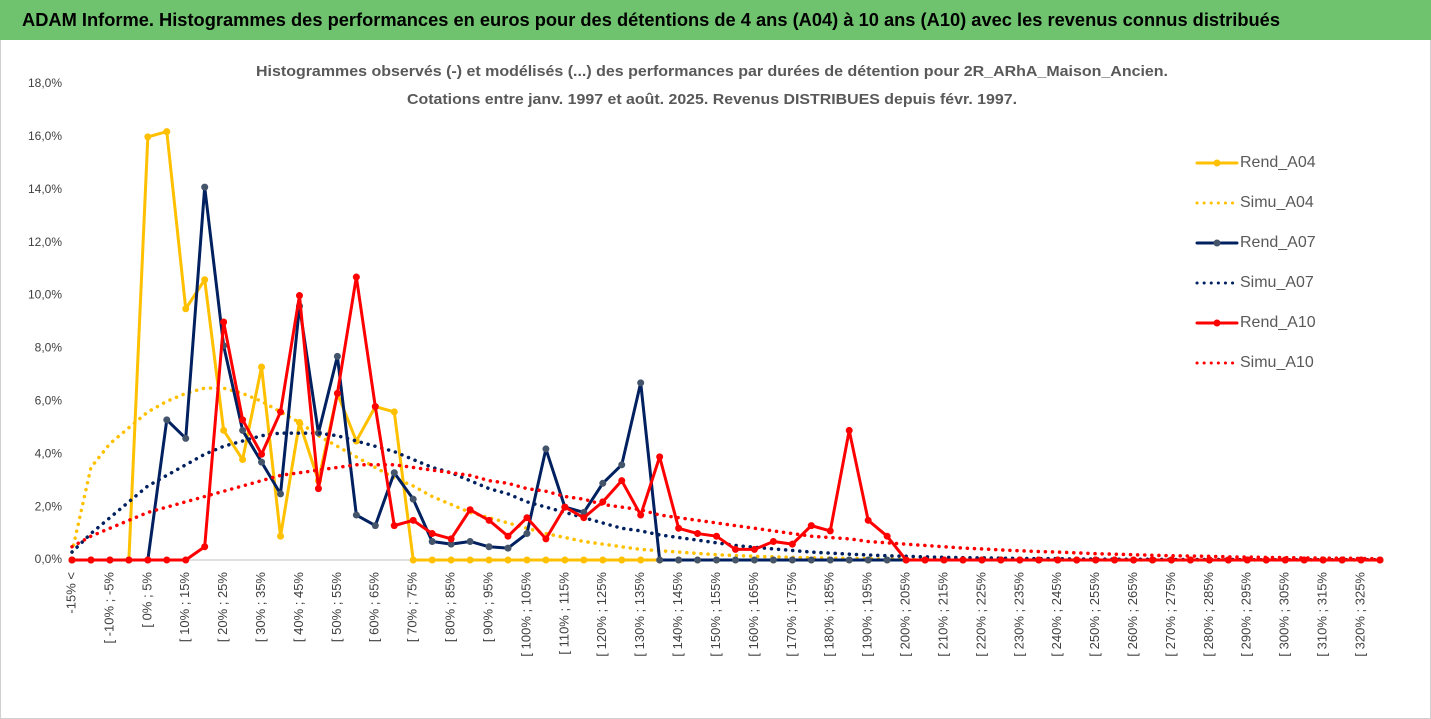 The height and width of the screenshot is (719, 1431). What do you see at coordinates (260, 607) in the screenshot?
I see `x-tick-label: [ 30% ; 35%` at bounding box center [260, 607].